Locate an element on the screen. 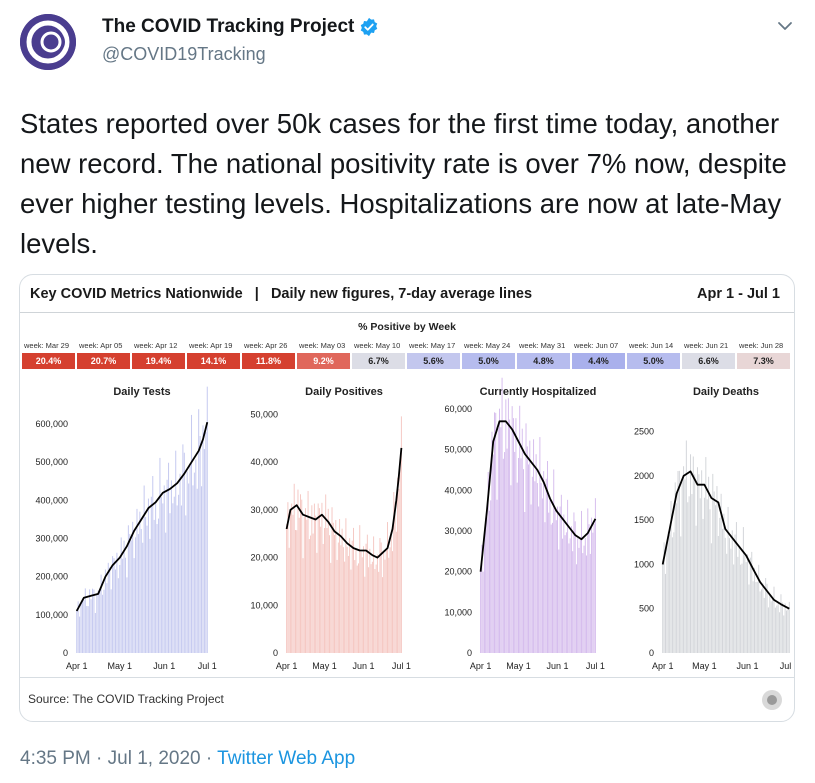 The width and height of the screenshot is (815, 783). week-label: week: May 10 is located at coordinates (377, 345).